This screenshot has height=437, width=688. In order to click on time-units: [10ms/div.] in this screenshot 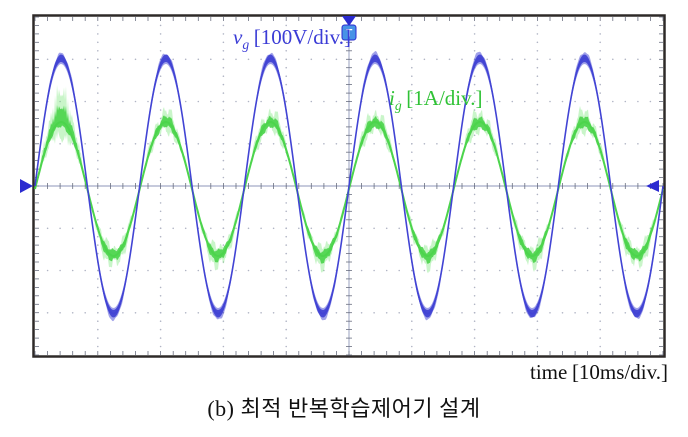, I will do `click(619, 372)`.